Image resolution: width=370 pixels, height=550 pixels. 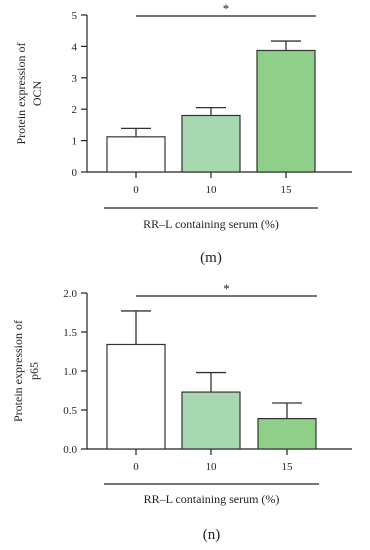 What do you see at coordinates (70, 450) in the screenshot?
I see `y-tick-label: 0.0` at bounding box center [70, 450].